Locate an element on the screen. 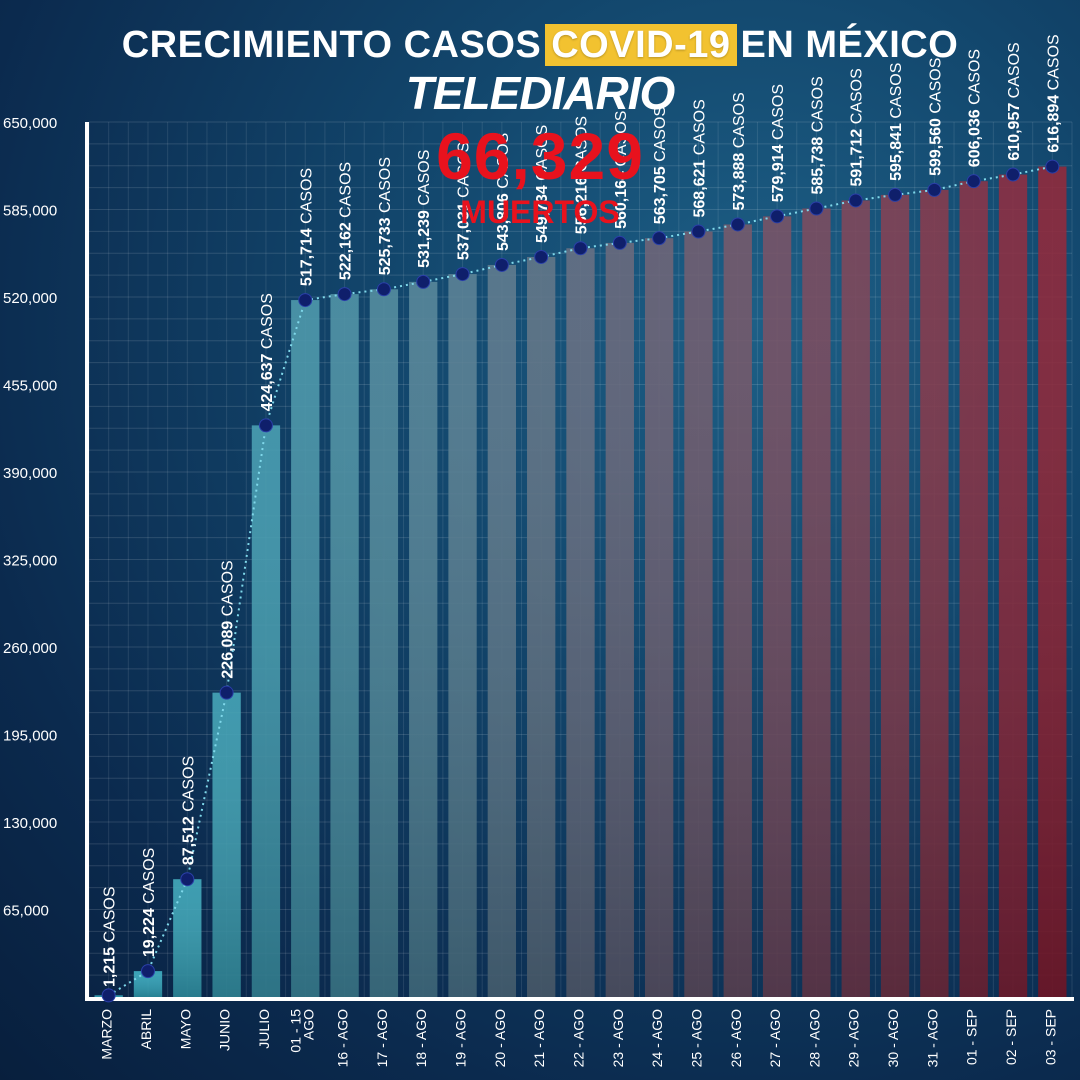  value-label: 1,215 CASOS is located at coordinates (110, 937).